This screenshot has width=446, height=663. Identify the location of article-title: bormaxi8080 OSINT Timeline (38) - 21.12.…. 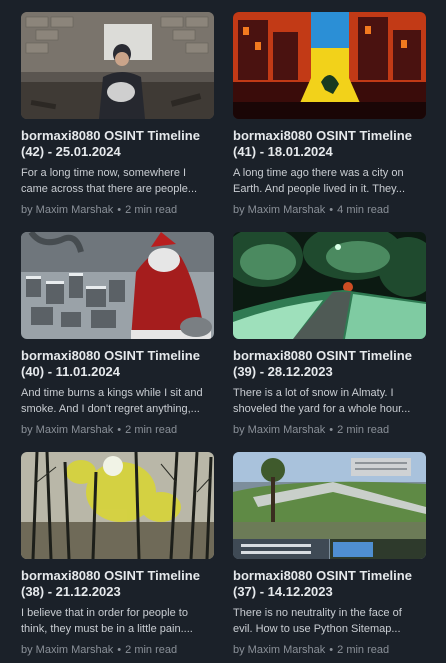
(110, 583).